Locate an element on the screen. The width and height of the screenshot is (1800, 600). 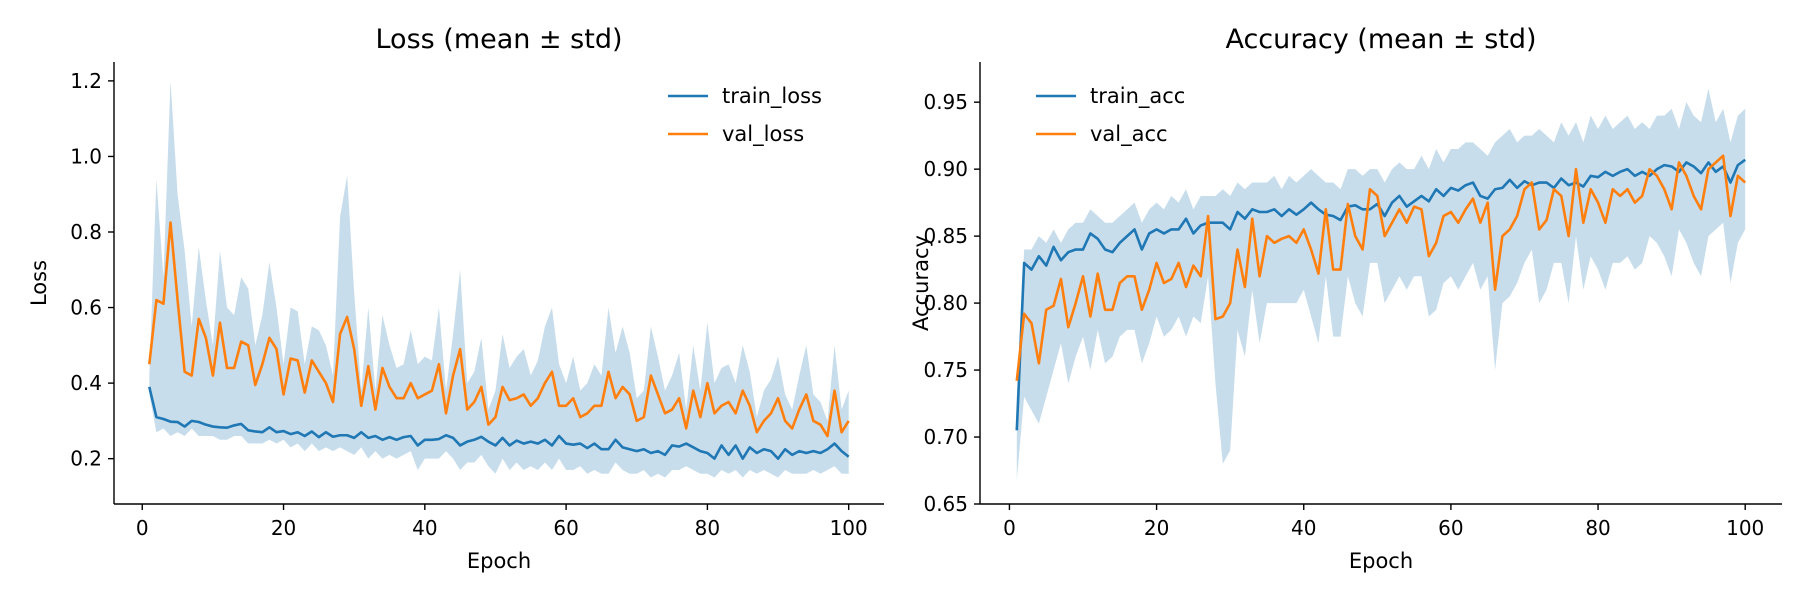
loss-x-tick-label: 80 is located at coordinates (707, 528).